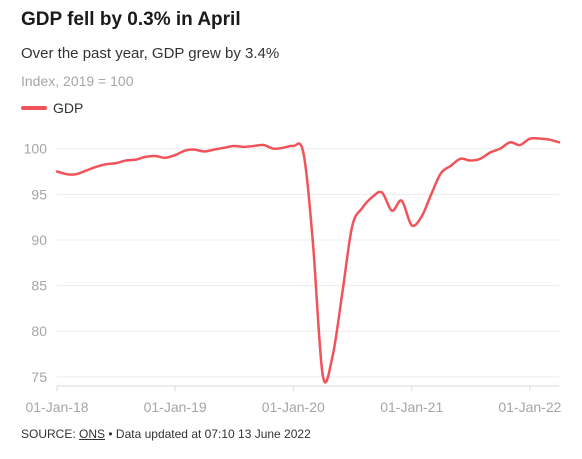 Image resolution: width=582 pixels, height=459 pixels. What do you see at coordinates (39, 286) in the screenshot?
I see `y-tick-label: 85` at bounding box center [39, 286].